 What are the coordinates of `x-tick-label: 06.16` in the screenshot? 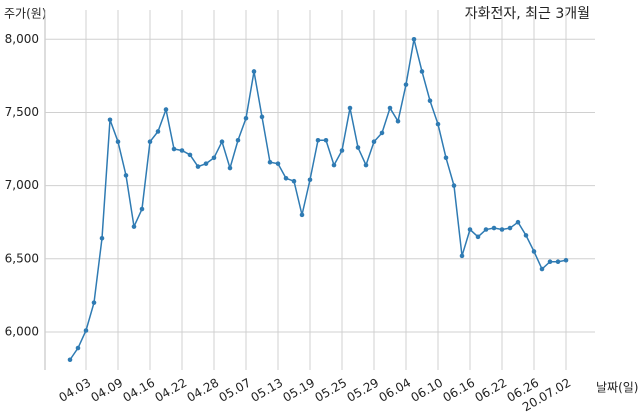 It's located at (458, 390).